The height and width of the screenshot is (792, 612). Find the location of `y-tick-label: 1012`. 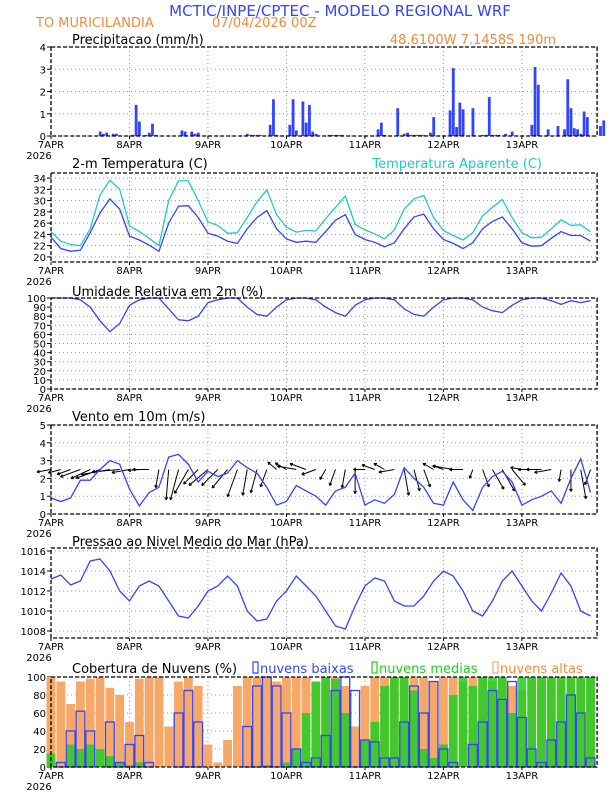

y-tick-label: 1012 is located at coordinates (33, 592).